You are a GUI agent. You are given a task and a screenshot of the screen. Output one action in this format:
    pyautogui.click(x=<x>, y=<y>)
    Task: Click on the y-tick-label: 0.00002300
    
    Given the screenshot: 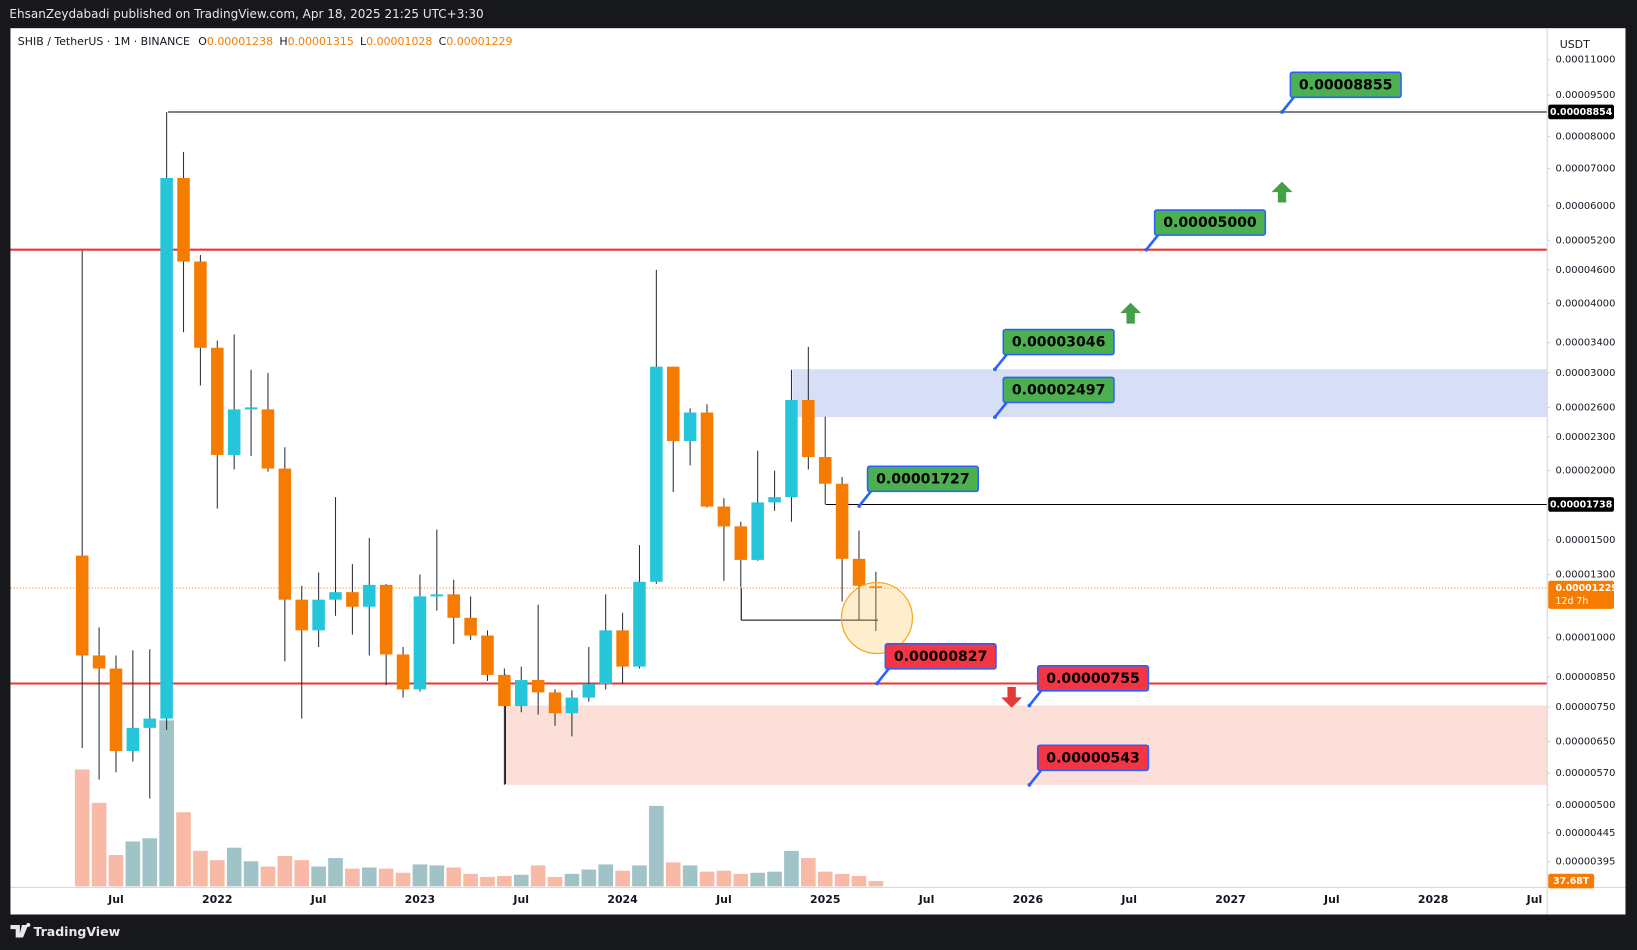 What is the action you would take?
    pyautogui.click(x=1586, y=437)
    